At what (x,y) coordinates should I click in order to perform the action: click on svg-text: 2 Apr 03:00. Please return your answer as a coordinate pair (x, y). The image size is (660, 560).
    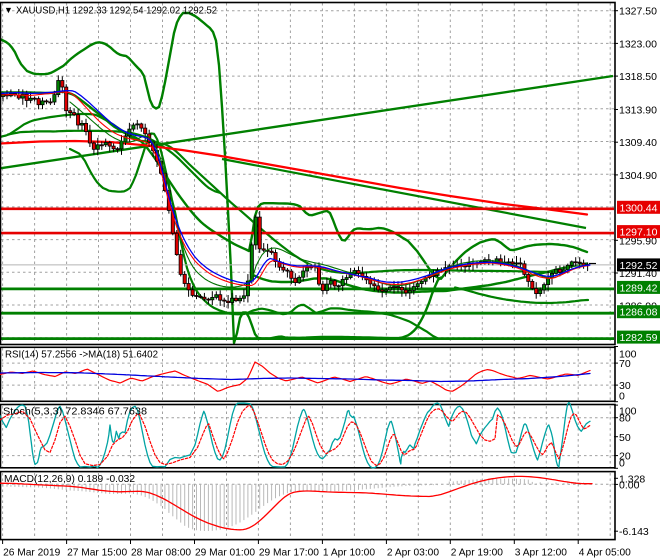
    Looking at the image, I should click on (413, 553).